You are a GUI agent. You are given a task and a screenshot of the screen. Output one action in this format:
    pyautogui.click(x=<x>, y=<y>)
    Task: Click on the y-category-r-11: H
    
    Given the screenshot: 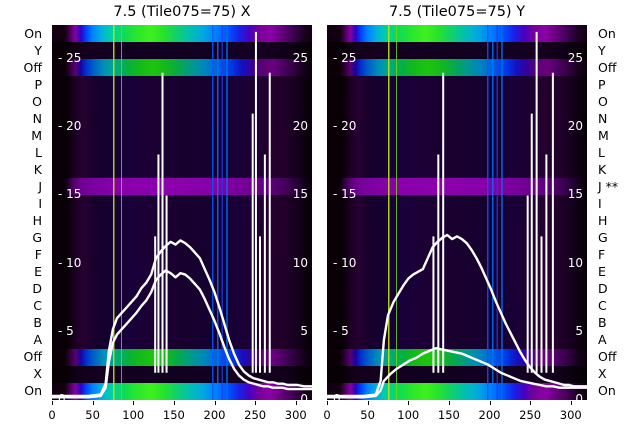 What is the action you would take?
    pyautogui.click(x=603, y=221)
    